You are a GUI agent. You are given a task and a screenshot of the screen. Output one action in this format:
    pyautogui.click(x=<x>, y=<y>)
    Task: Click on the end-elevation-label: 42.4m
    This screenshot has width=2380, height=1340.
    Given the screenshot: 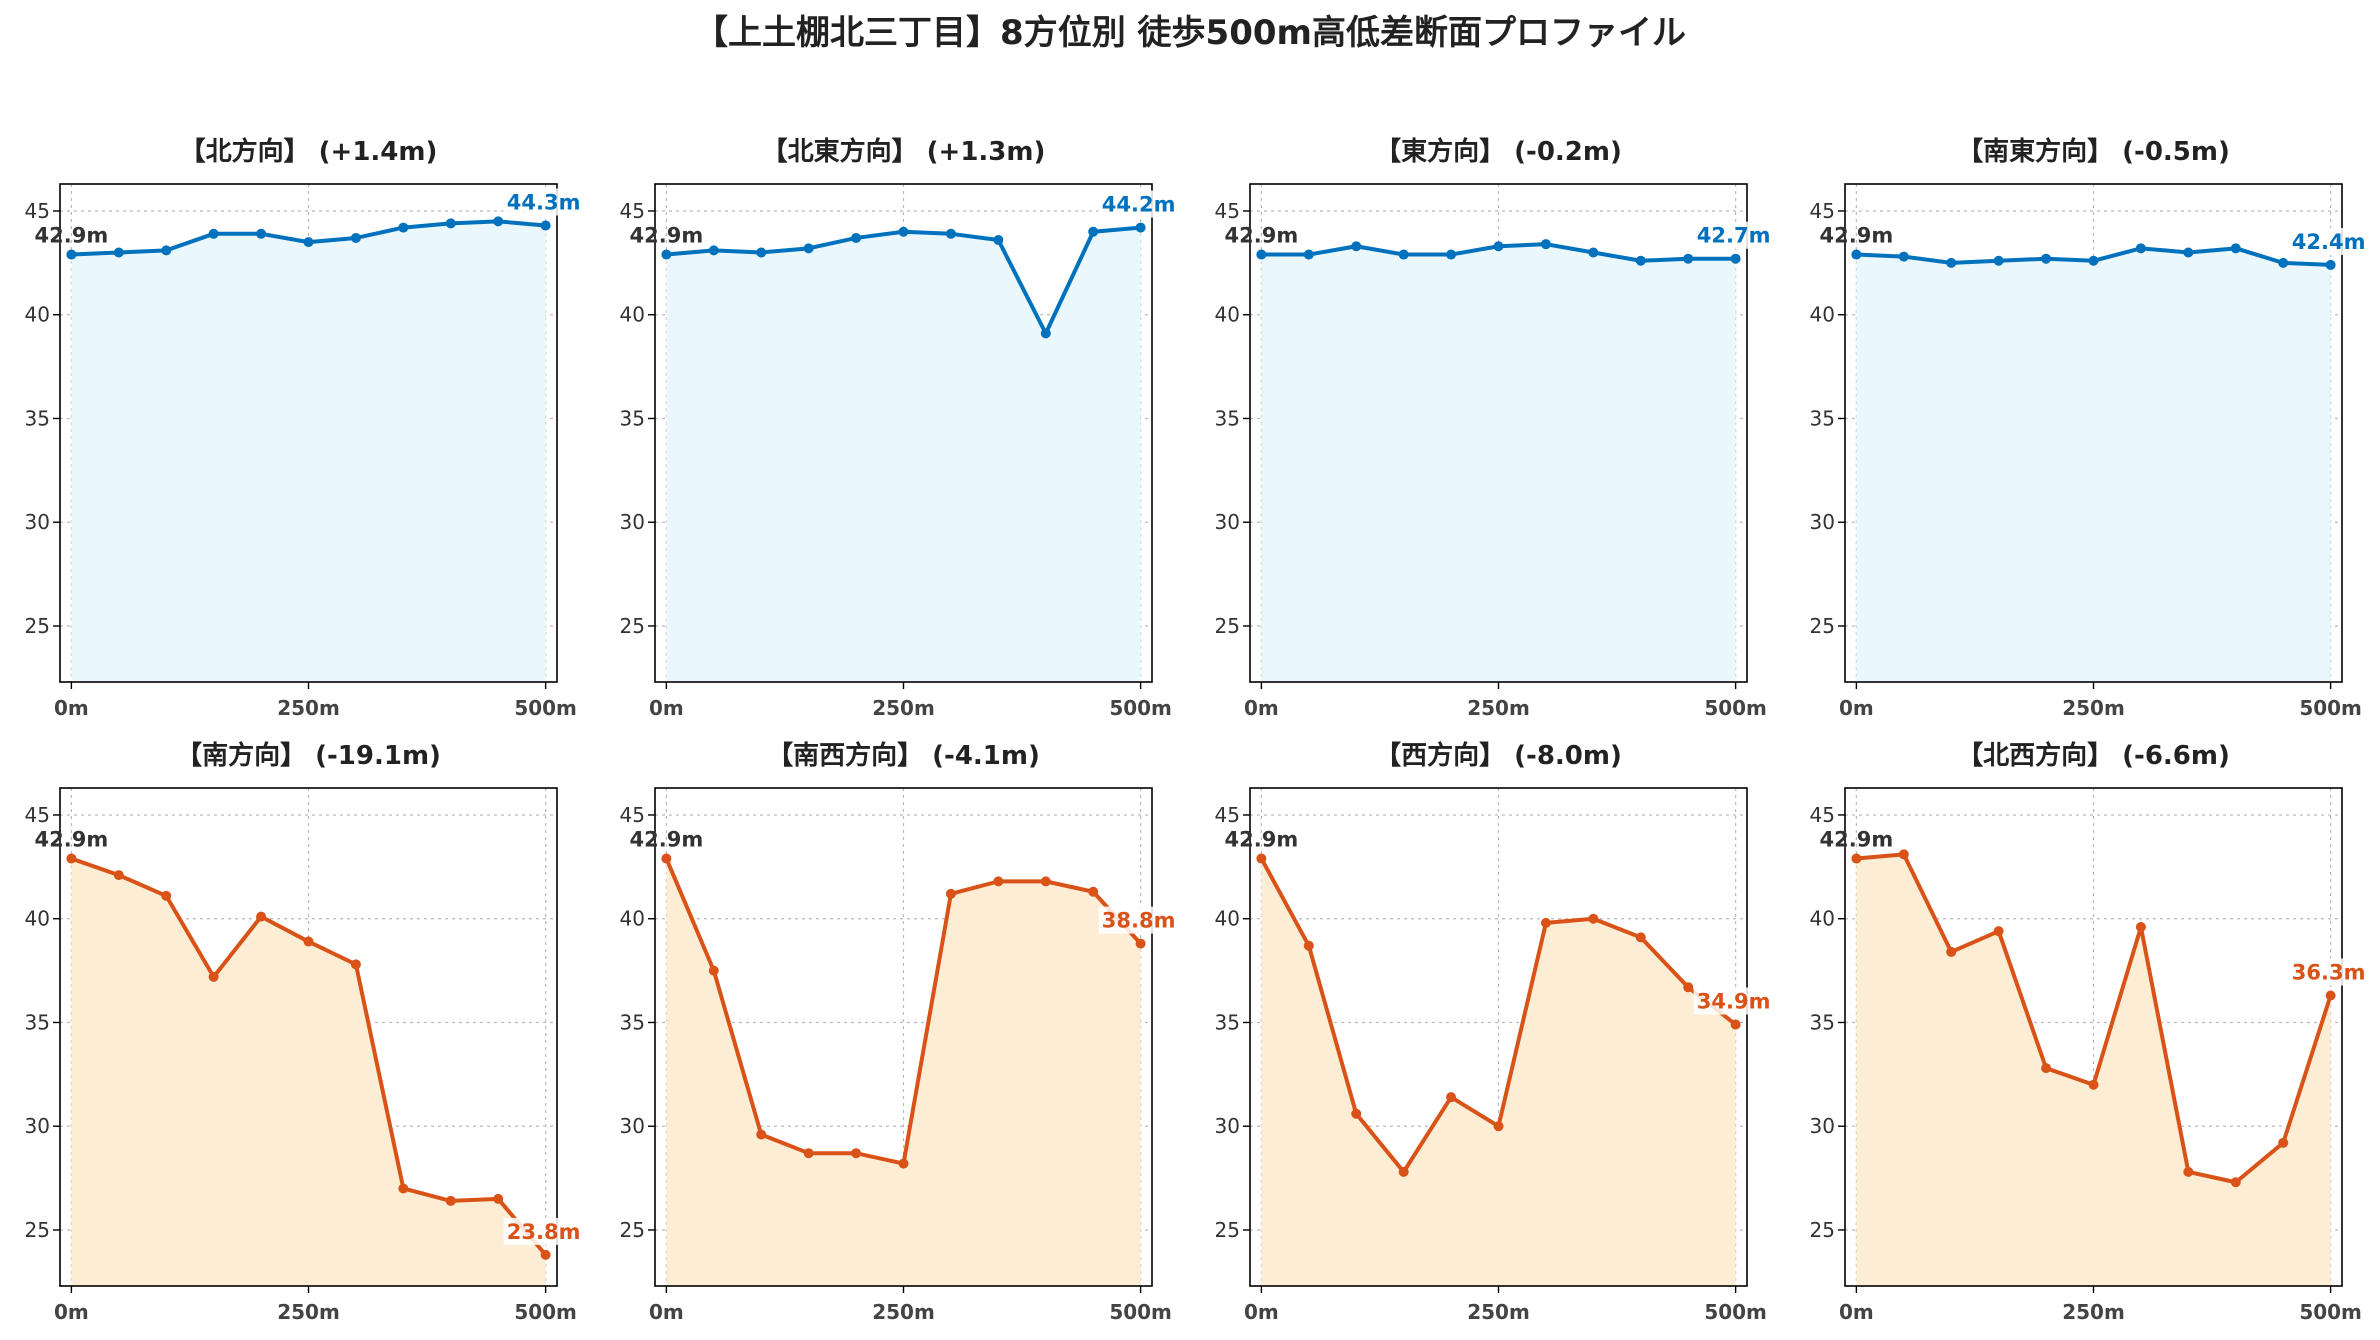 What is the action you would take?
    pyautogui.click(x=2329, y=242)
    